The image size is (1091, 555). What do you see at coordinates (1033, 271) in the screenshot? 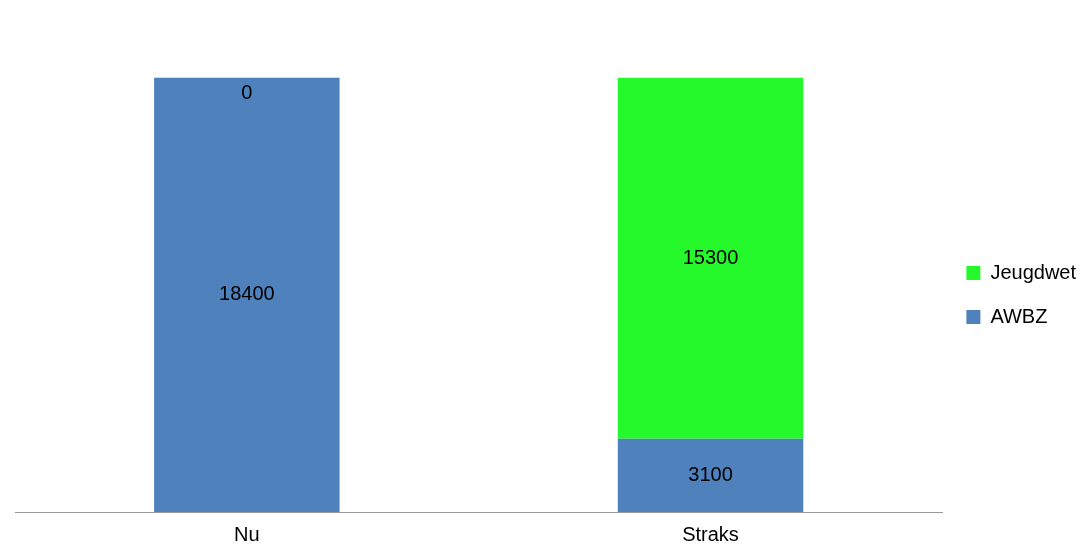
I see `legend-label: Jeugdwet` at bounding box center [1033, 271].